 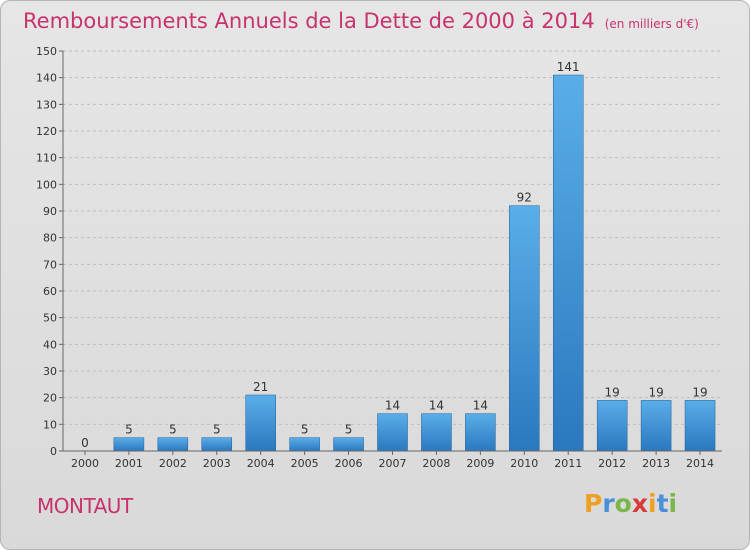 I want to click on data-label-2003: 5, so click(x=217, y=430).